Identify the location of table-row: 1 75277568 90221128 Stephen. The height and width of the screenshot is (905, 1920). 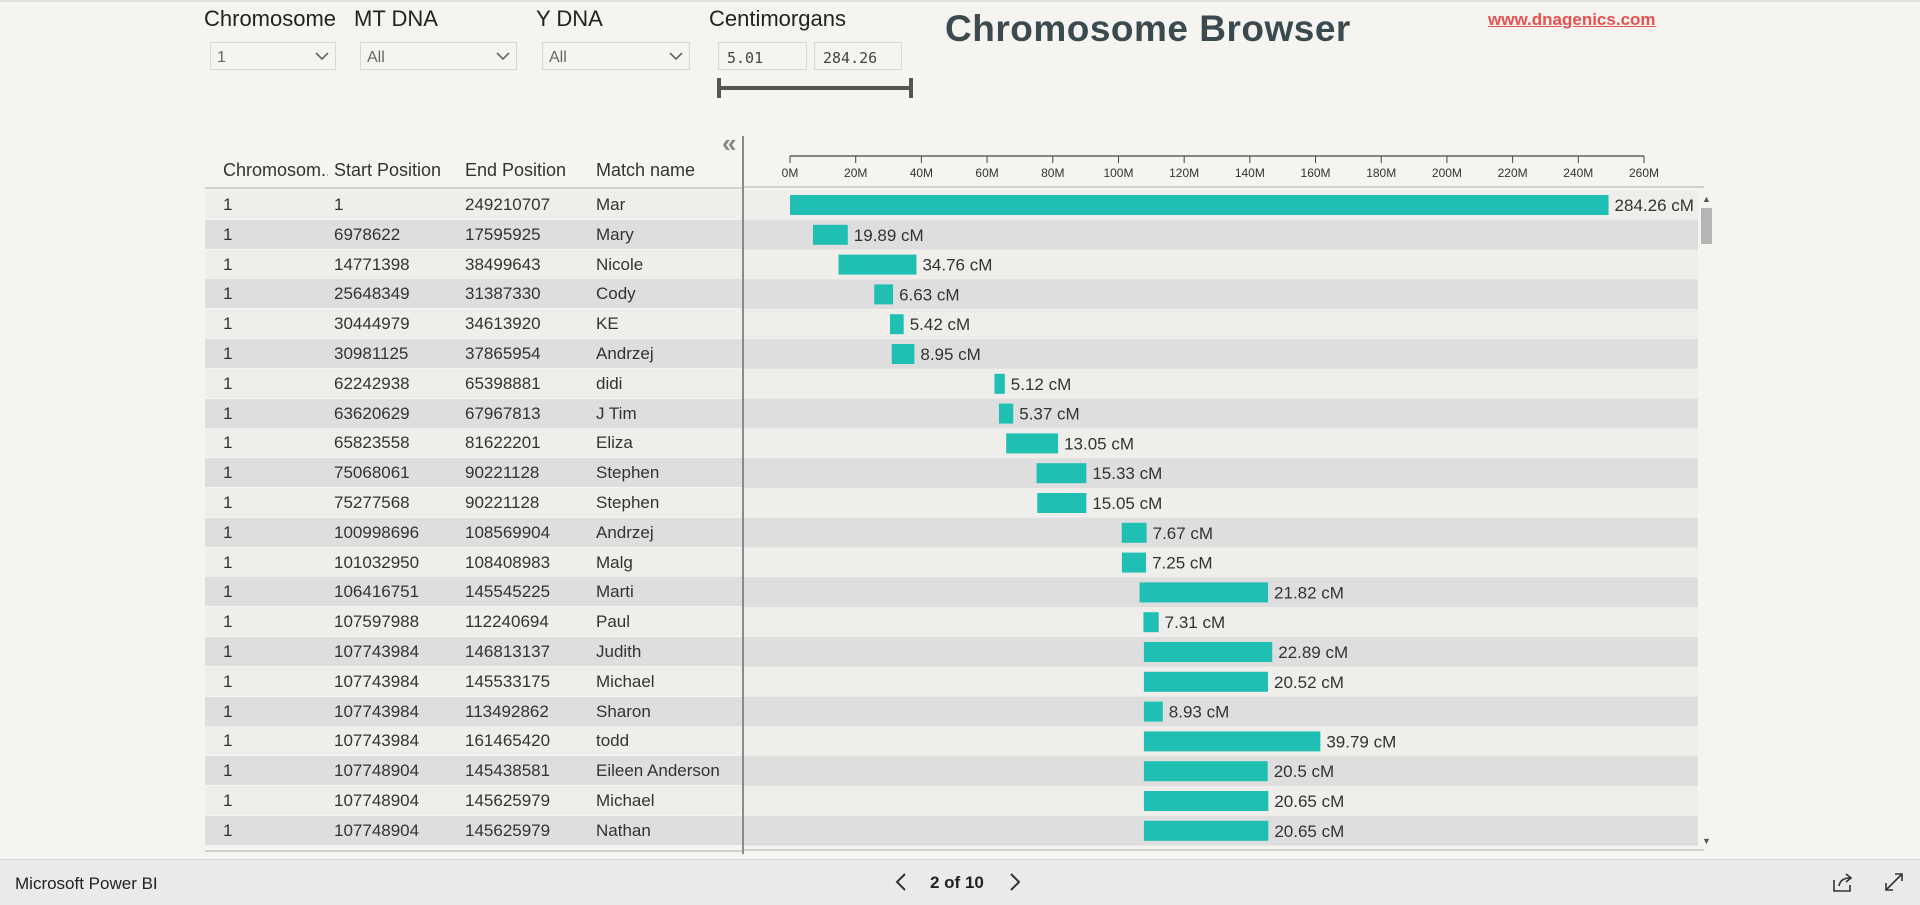
(473, 502).